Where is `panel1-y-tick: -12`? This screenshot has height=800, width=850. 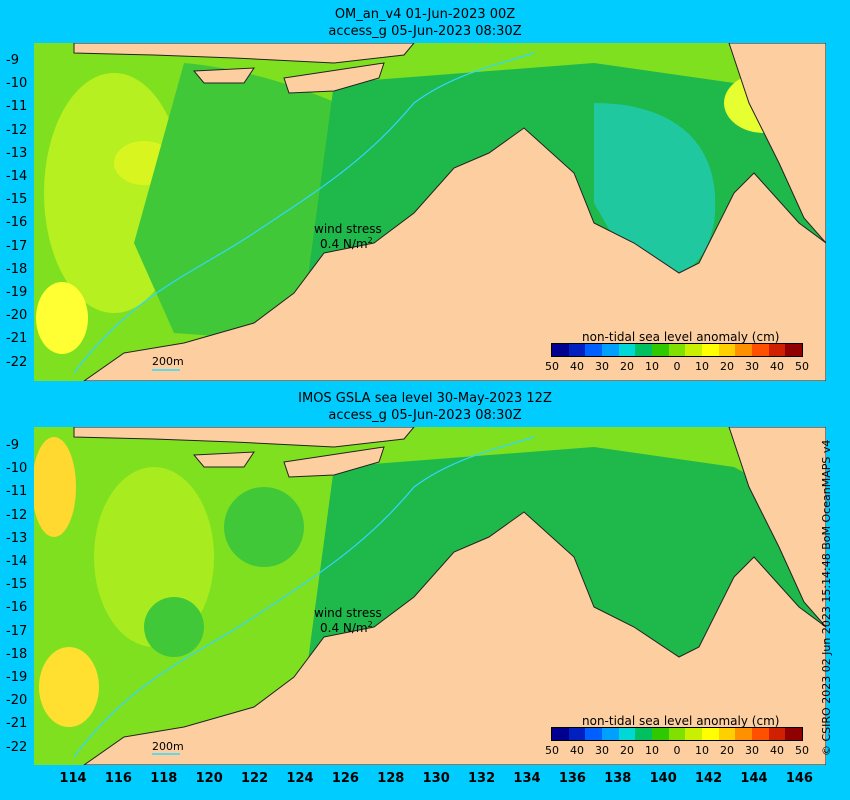 panel1-y-tick: -12 is located at coordinates (17, 130).